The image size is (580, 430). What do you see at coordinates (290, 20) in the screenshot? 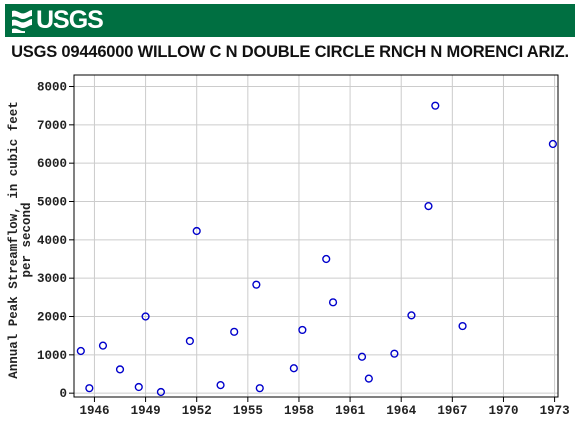
I see `usgs-banner: USGS` at bounding box center [290, 20].